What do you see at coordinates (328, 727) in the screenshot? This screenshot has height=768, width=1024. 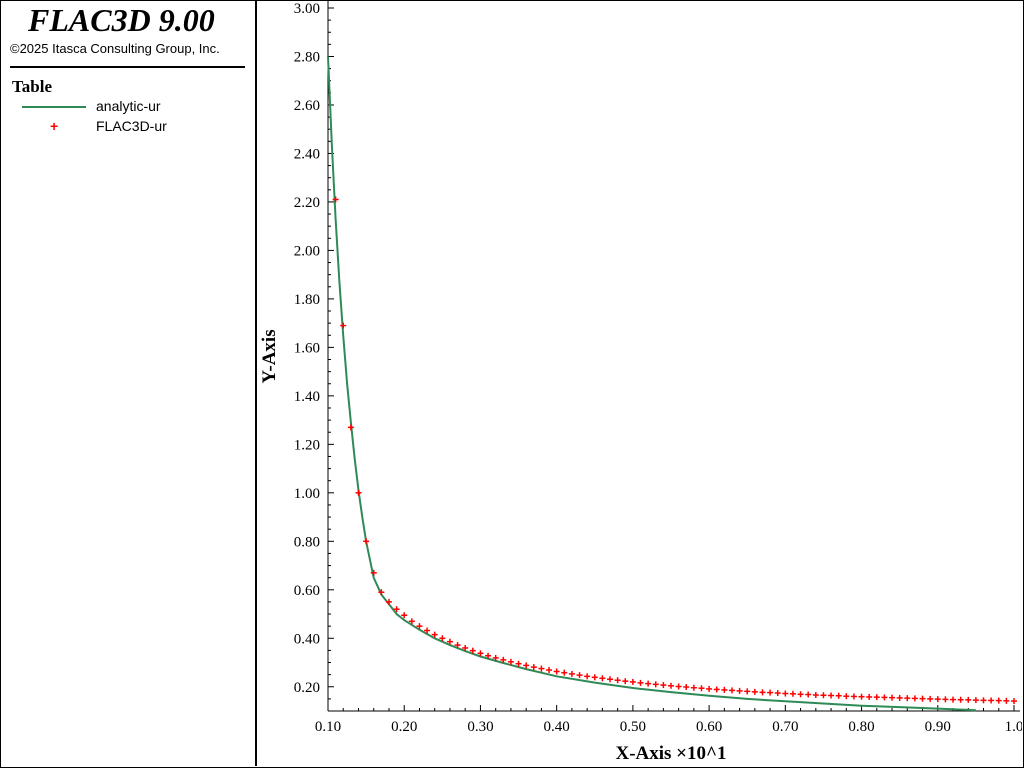 I see `x-tick-label: 0.10` at bounding box center [328, 727].